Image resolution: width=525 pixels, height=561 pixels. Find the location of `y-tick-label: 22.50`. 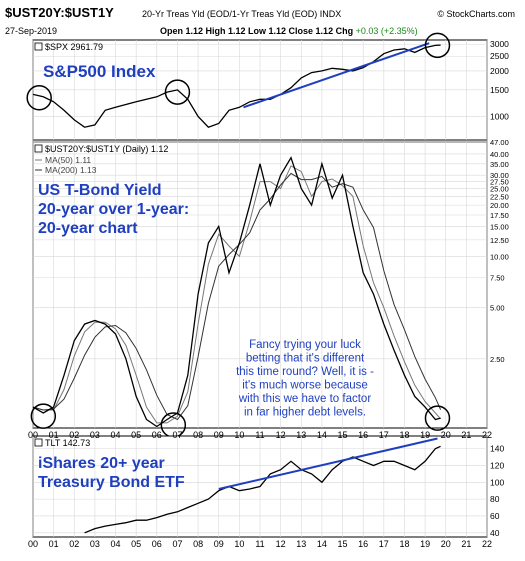

y-tick-label: 22.50 is located at coordinates (499, 196).